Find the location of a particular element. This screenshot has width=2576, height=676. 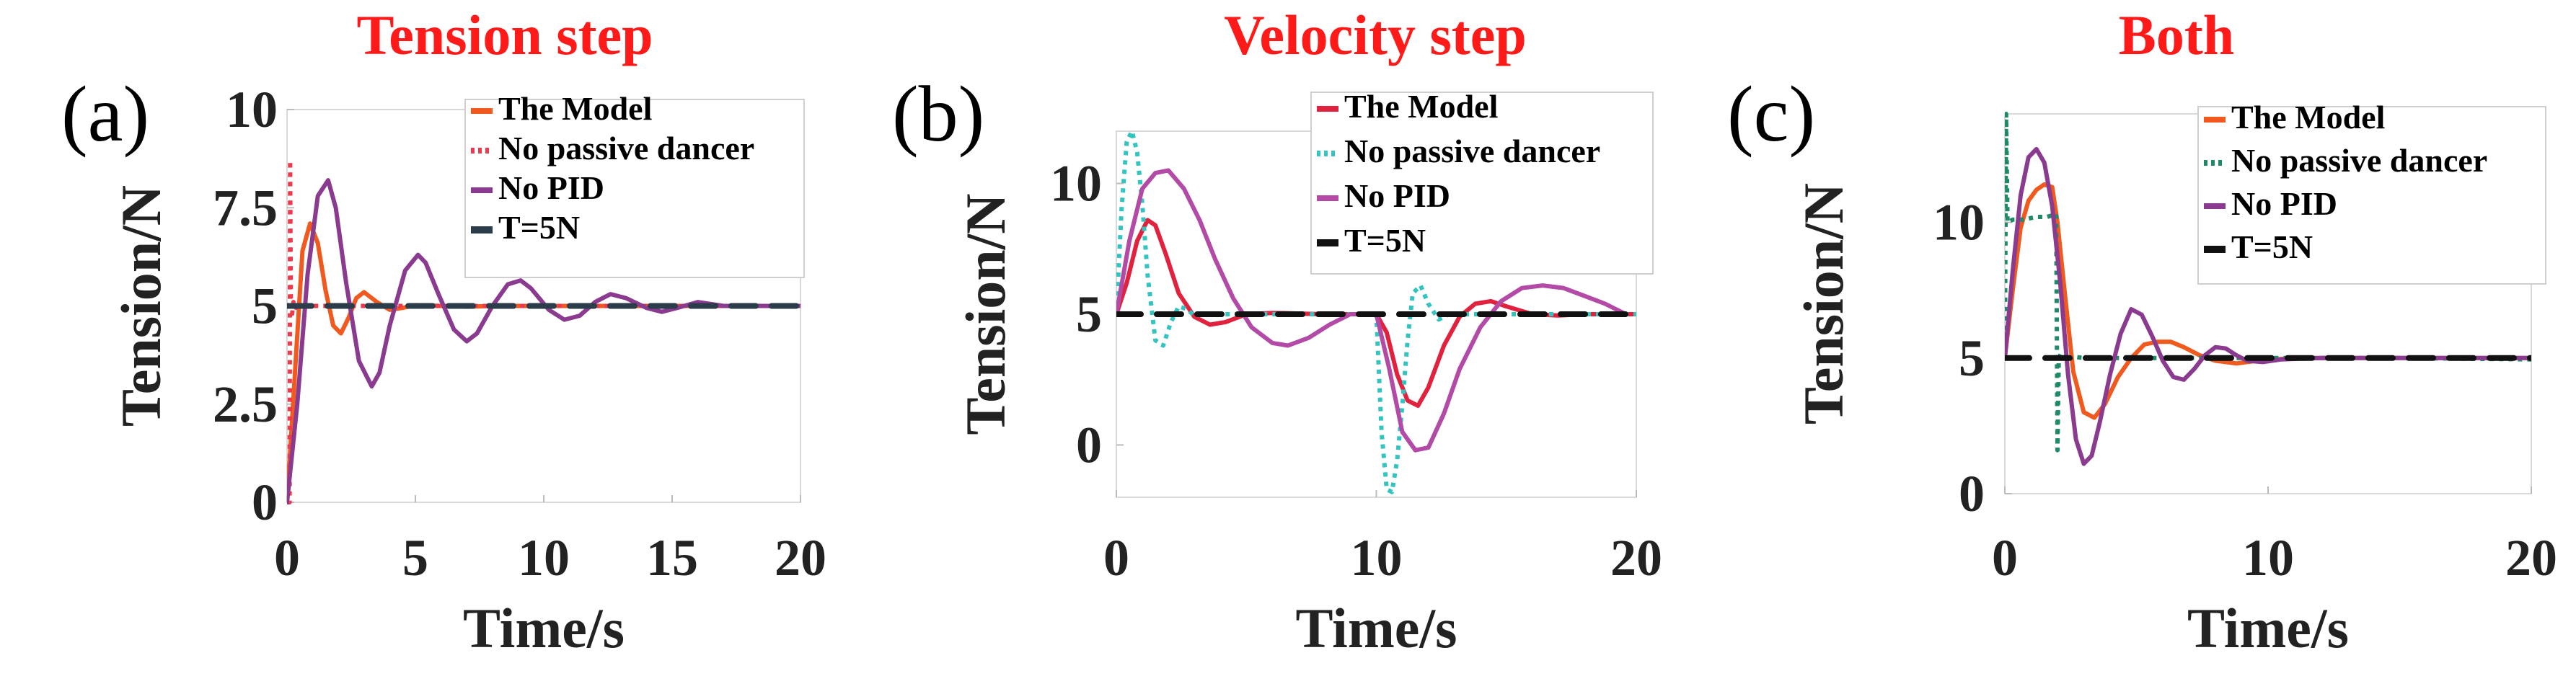

series-line-no-passive-dancer is located at coordinates (1376, 311).